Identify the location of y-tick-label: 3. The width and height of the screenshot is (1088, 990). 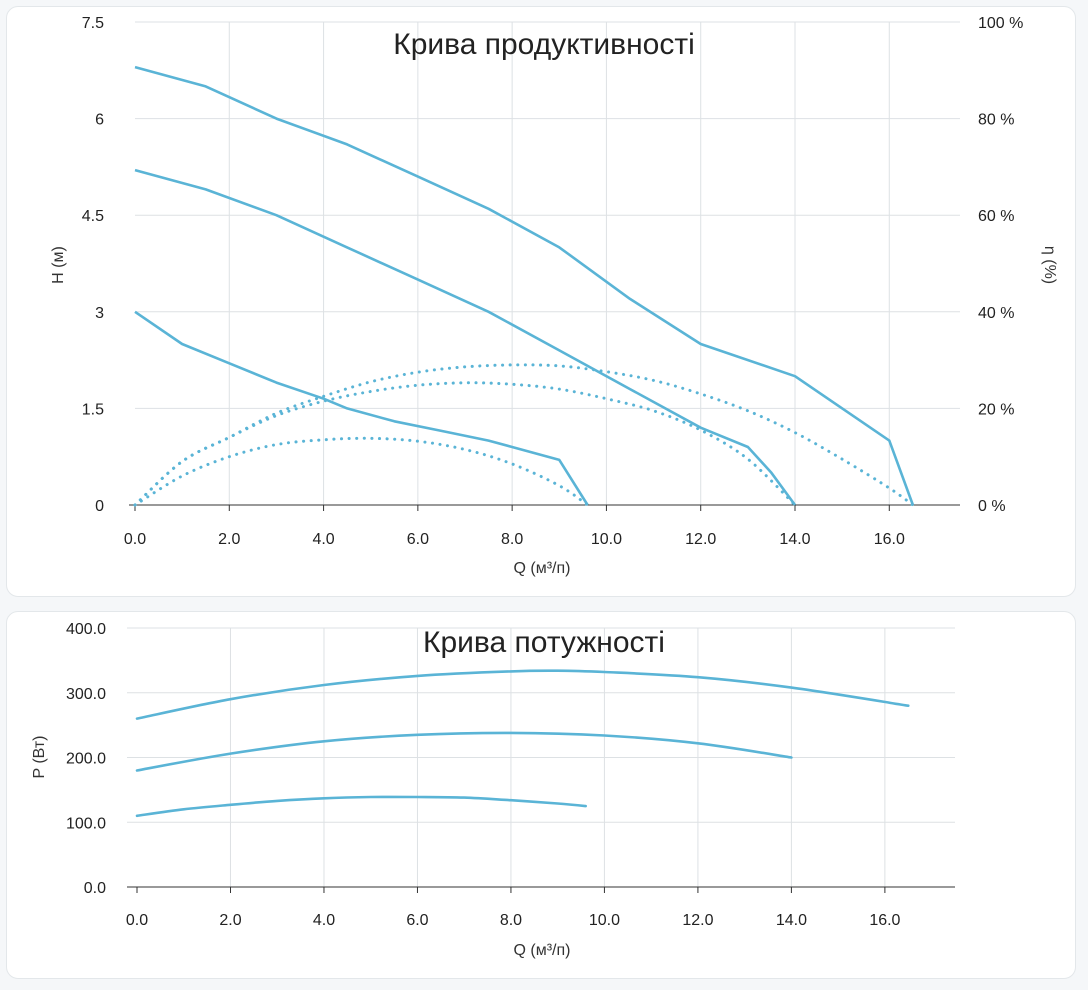
(99, 313).